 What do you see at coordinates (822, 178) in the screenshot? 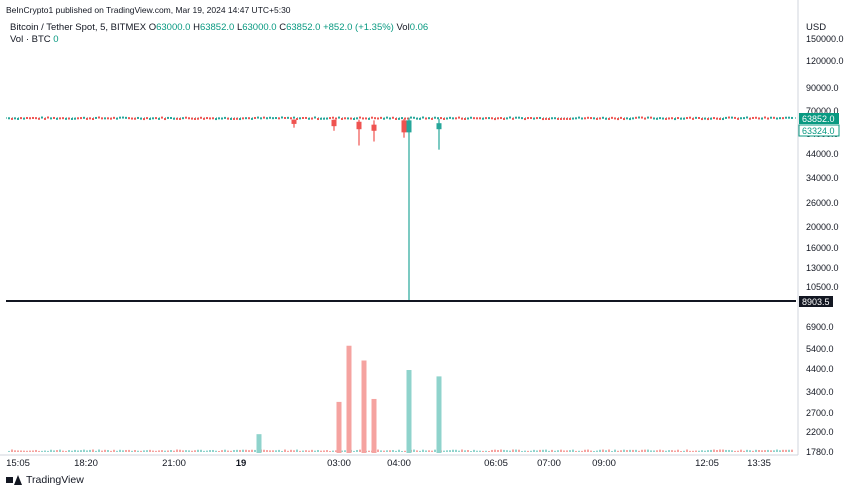
I see `price-tick-label: 34000.0` at bounding box center [822, 178].